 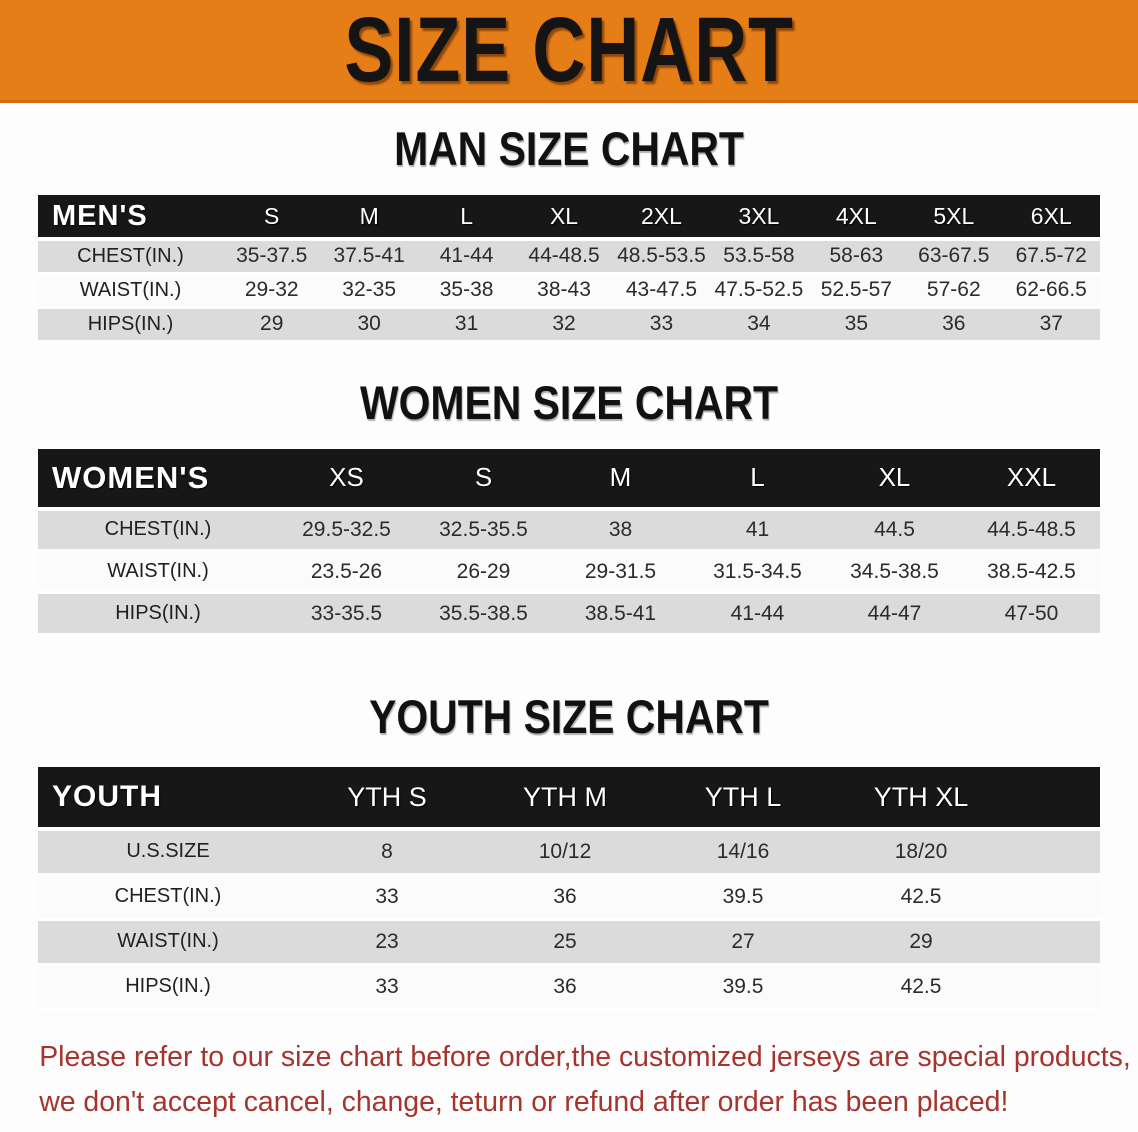 I want to click on table-header-row: YOUTH YTH S YTH M YTH L YTH XL, so click(x=569, y=799).